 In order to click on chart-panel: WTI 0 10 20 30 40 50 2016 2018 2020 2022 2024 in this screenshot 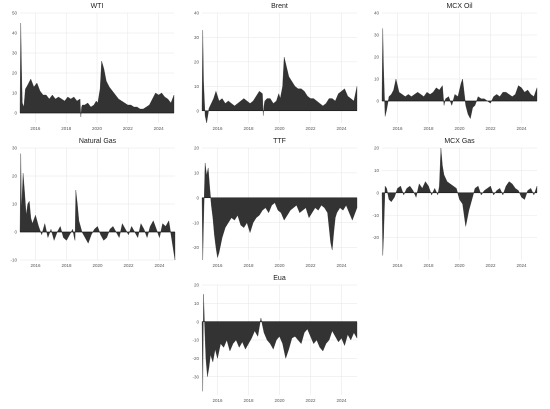, I will do `click(93, 67)`.